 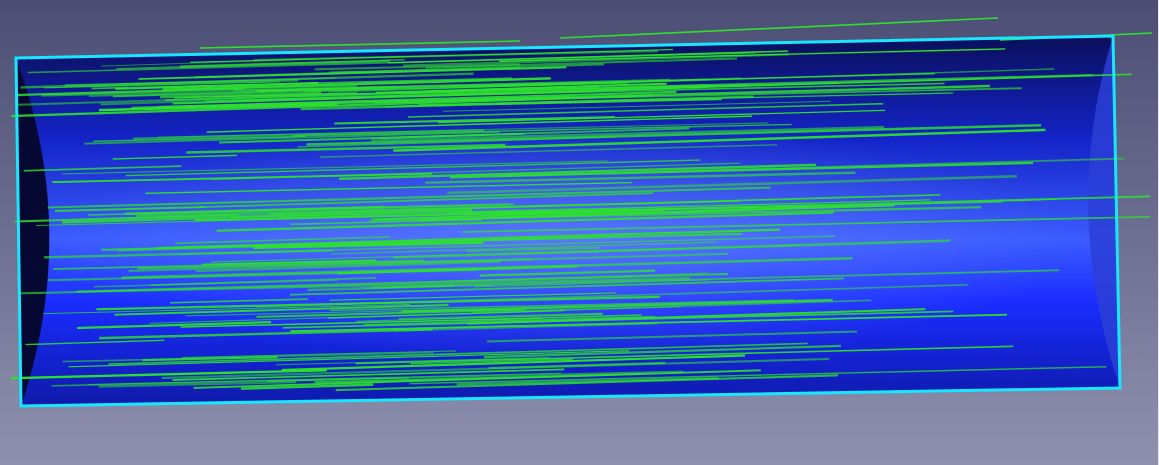 What do you see at coordinates (1104, 212) in the screenshot?
I see `pipe-outlet-end-cap` at bounding box center [1104, 212].